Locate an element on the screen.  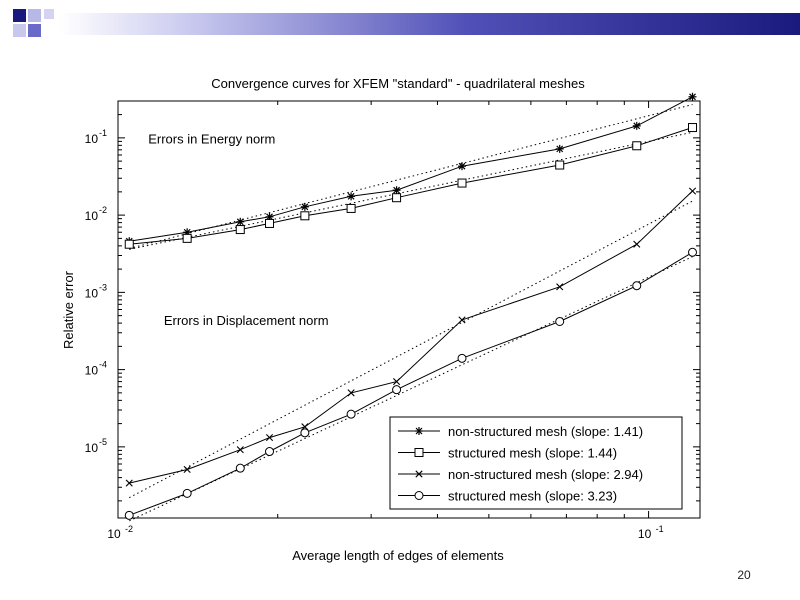
y-tick-label-exponent: -5 is located at coordinates (103, 442).